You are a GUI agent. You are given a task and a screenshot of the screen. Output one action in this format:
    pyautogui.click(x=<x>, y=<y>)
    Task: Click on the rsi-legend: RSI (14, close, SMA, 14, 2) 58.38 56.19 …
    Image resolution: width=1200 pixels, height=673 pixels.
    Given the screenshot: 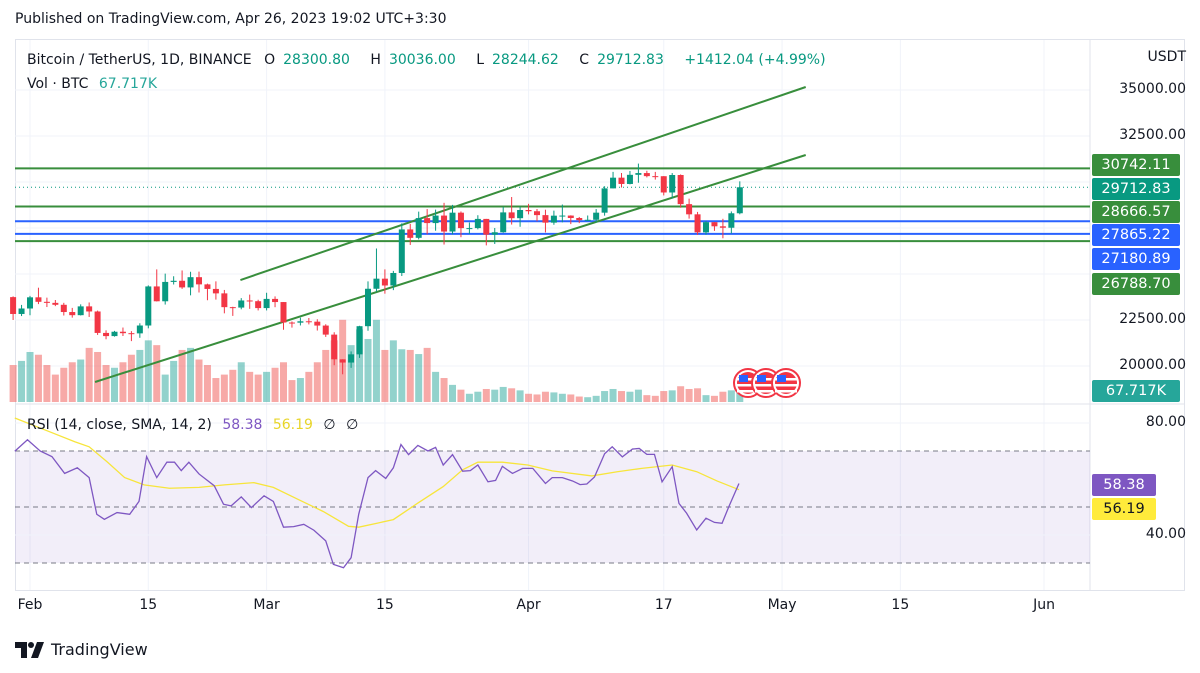 What is the action you would take?
    pyautogui.click(x=192, y=425)
    